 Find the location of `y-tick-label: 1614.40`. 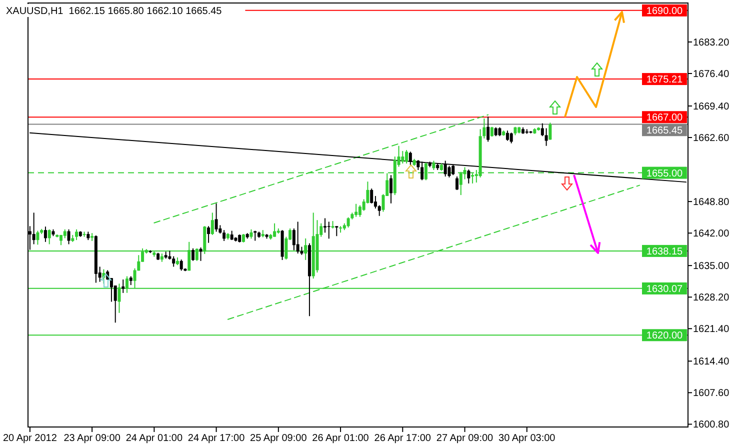

y-tick-label: 1614.40 is located at coordinates (711, 362).